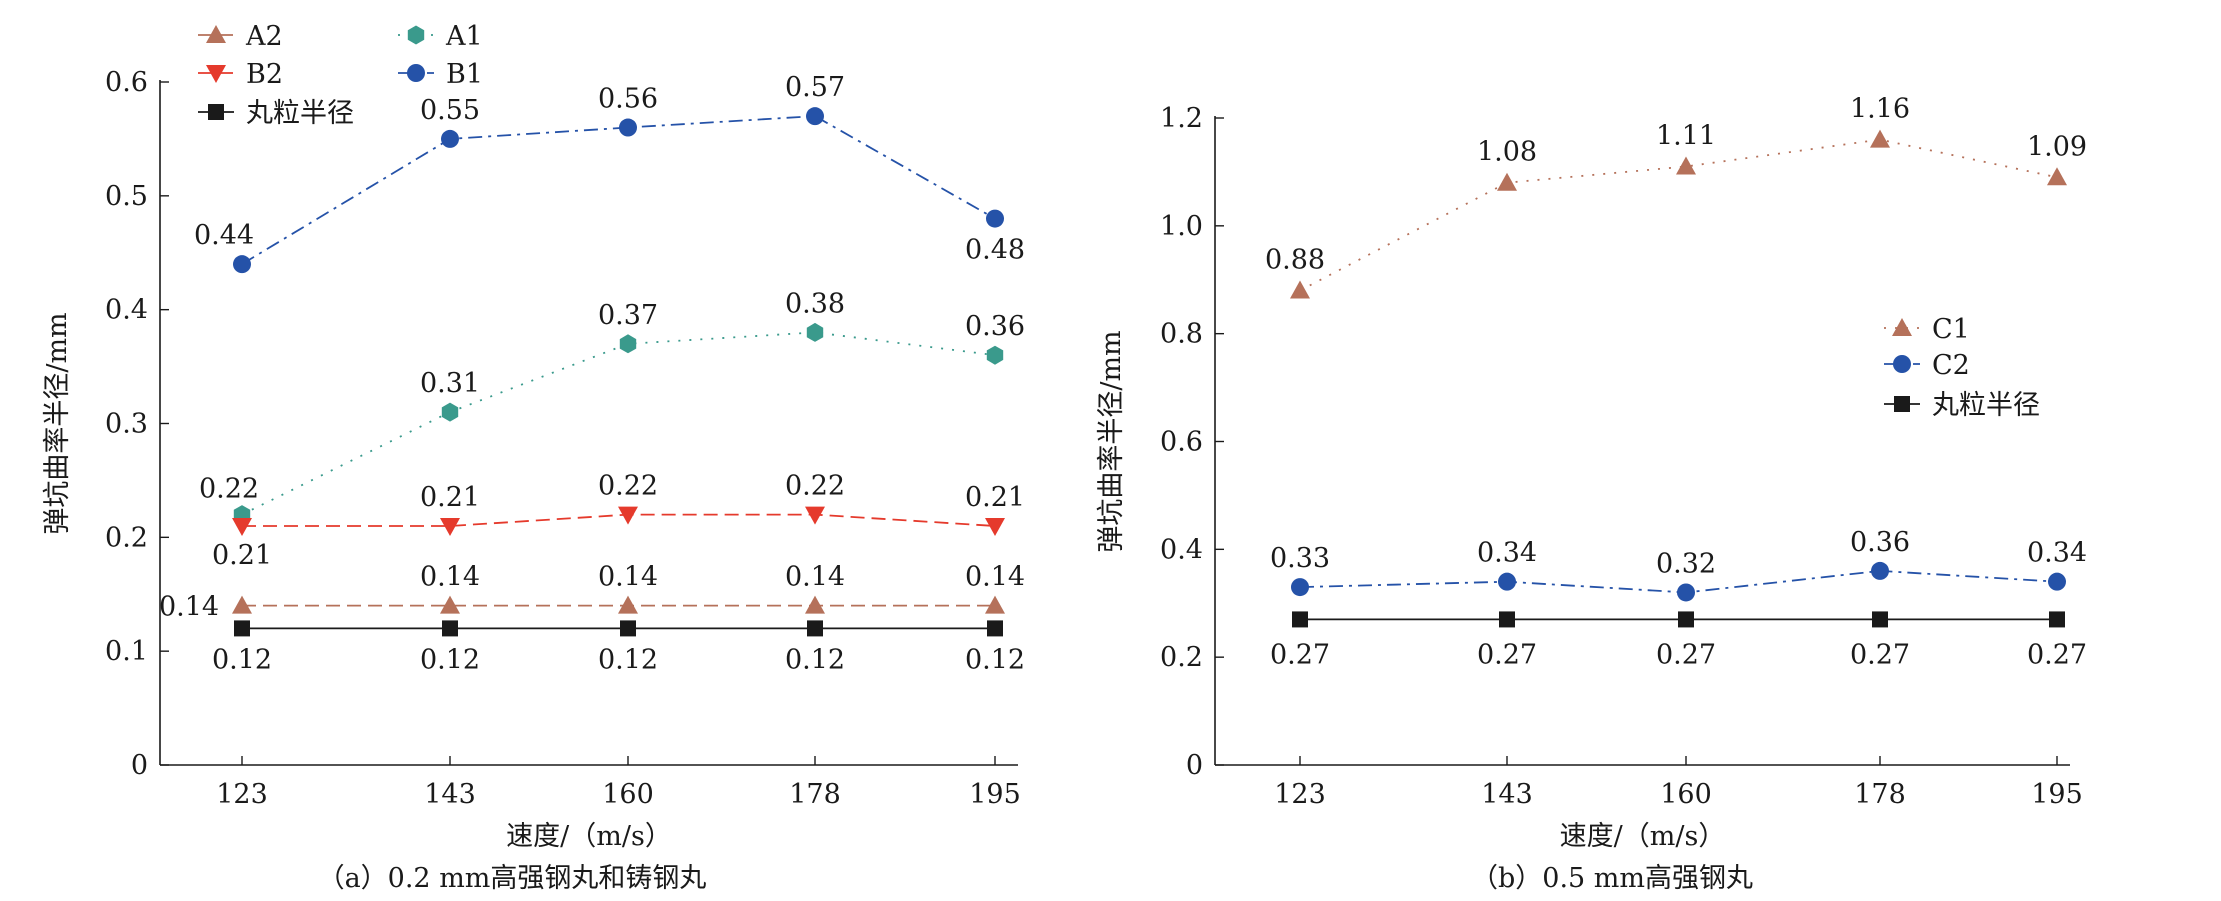 The image size is (2221, 901). What do you see at coordinates (1686, 136) in the screenshot?
I see `data-label: 1.11` at bounding box center [1686, 136].